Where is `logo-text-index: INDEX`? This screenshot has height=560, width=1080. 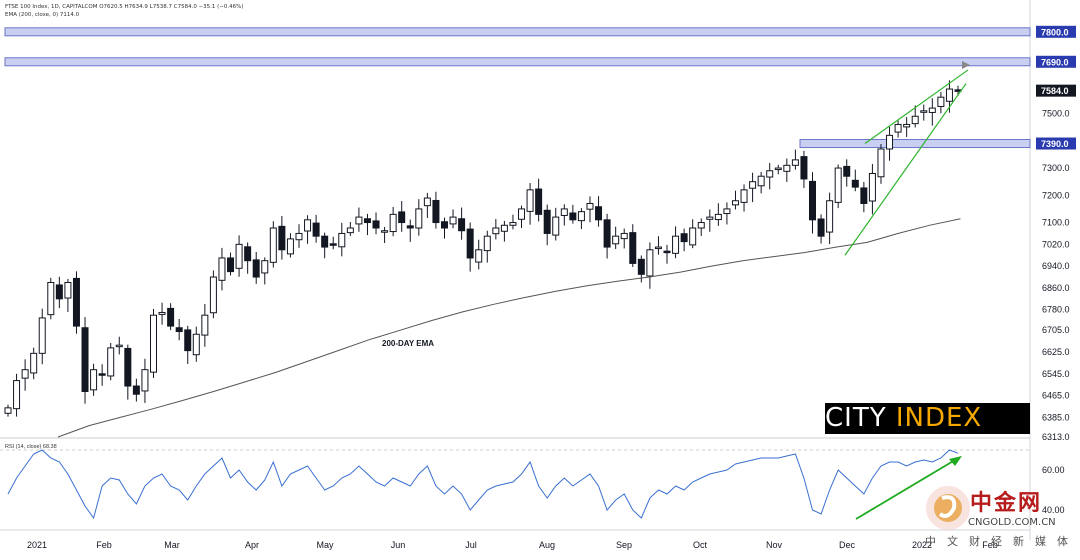
logo-text-index: INDEX is located at coordinates (939, 418).